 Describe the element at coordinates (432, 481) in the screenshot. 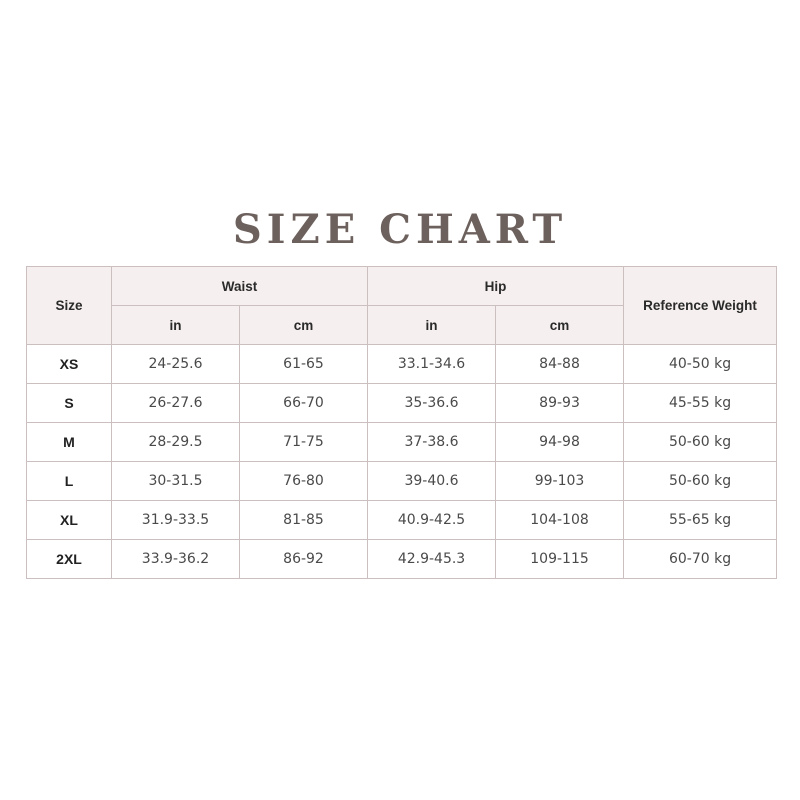

I see `cell-hip-in: 39-40.6` at that location.